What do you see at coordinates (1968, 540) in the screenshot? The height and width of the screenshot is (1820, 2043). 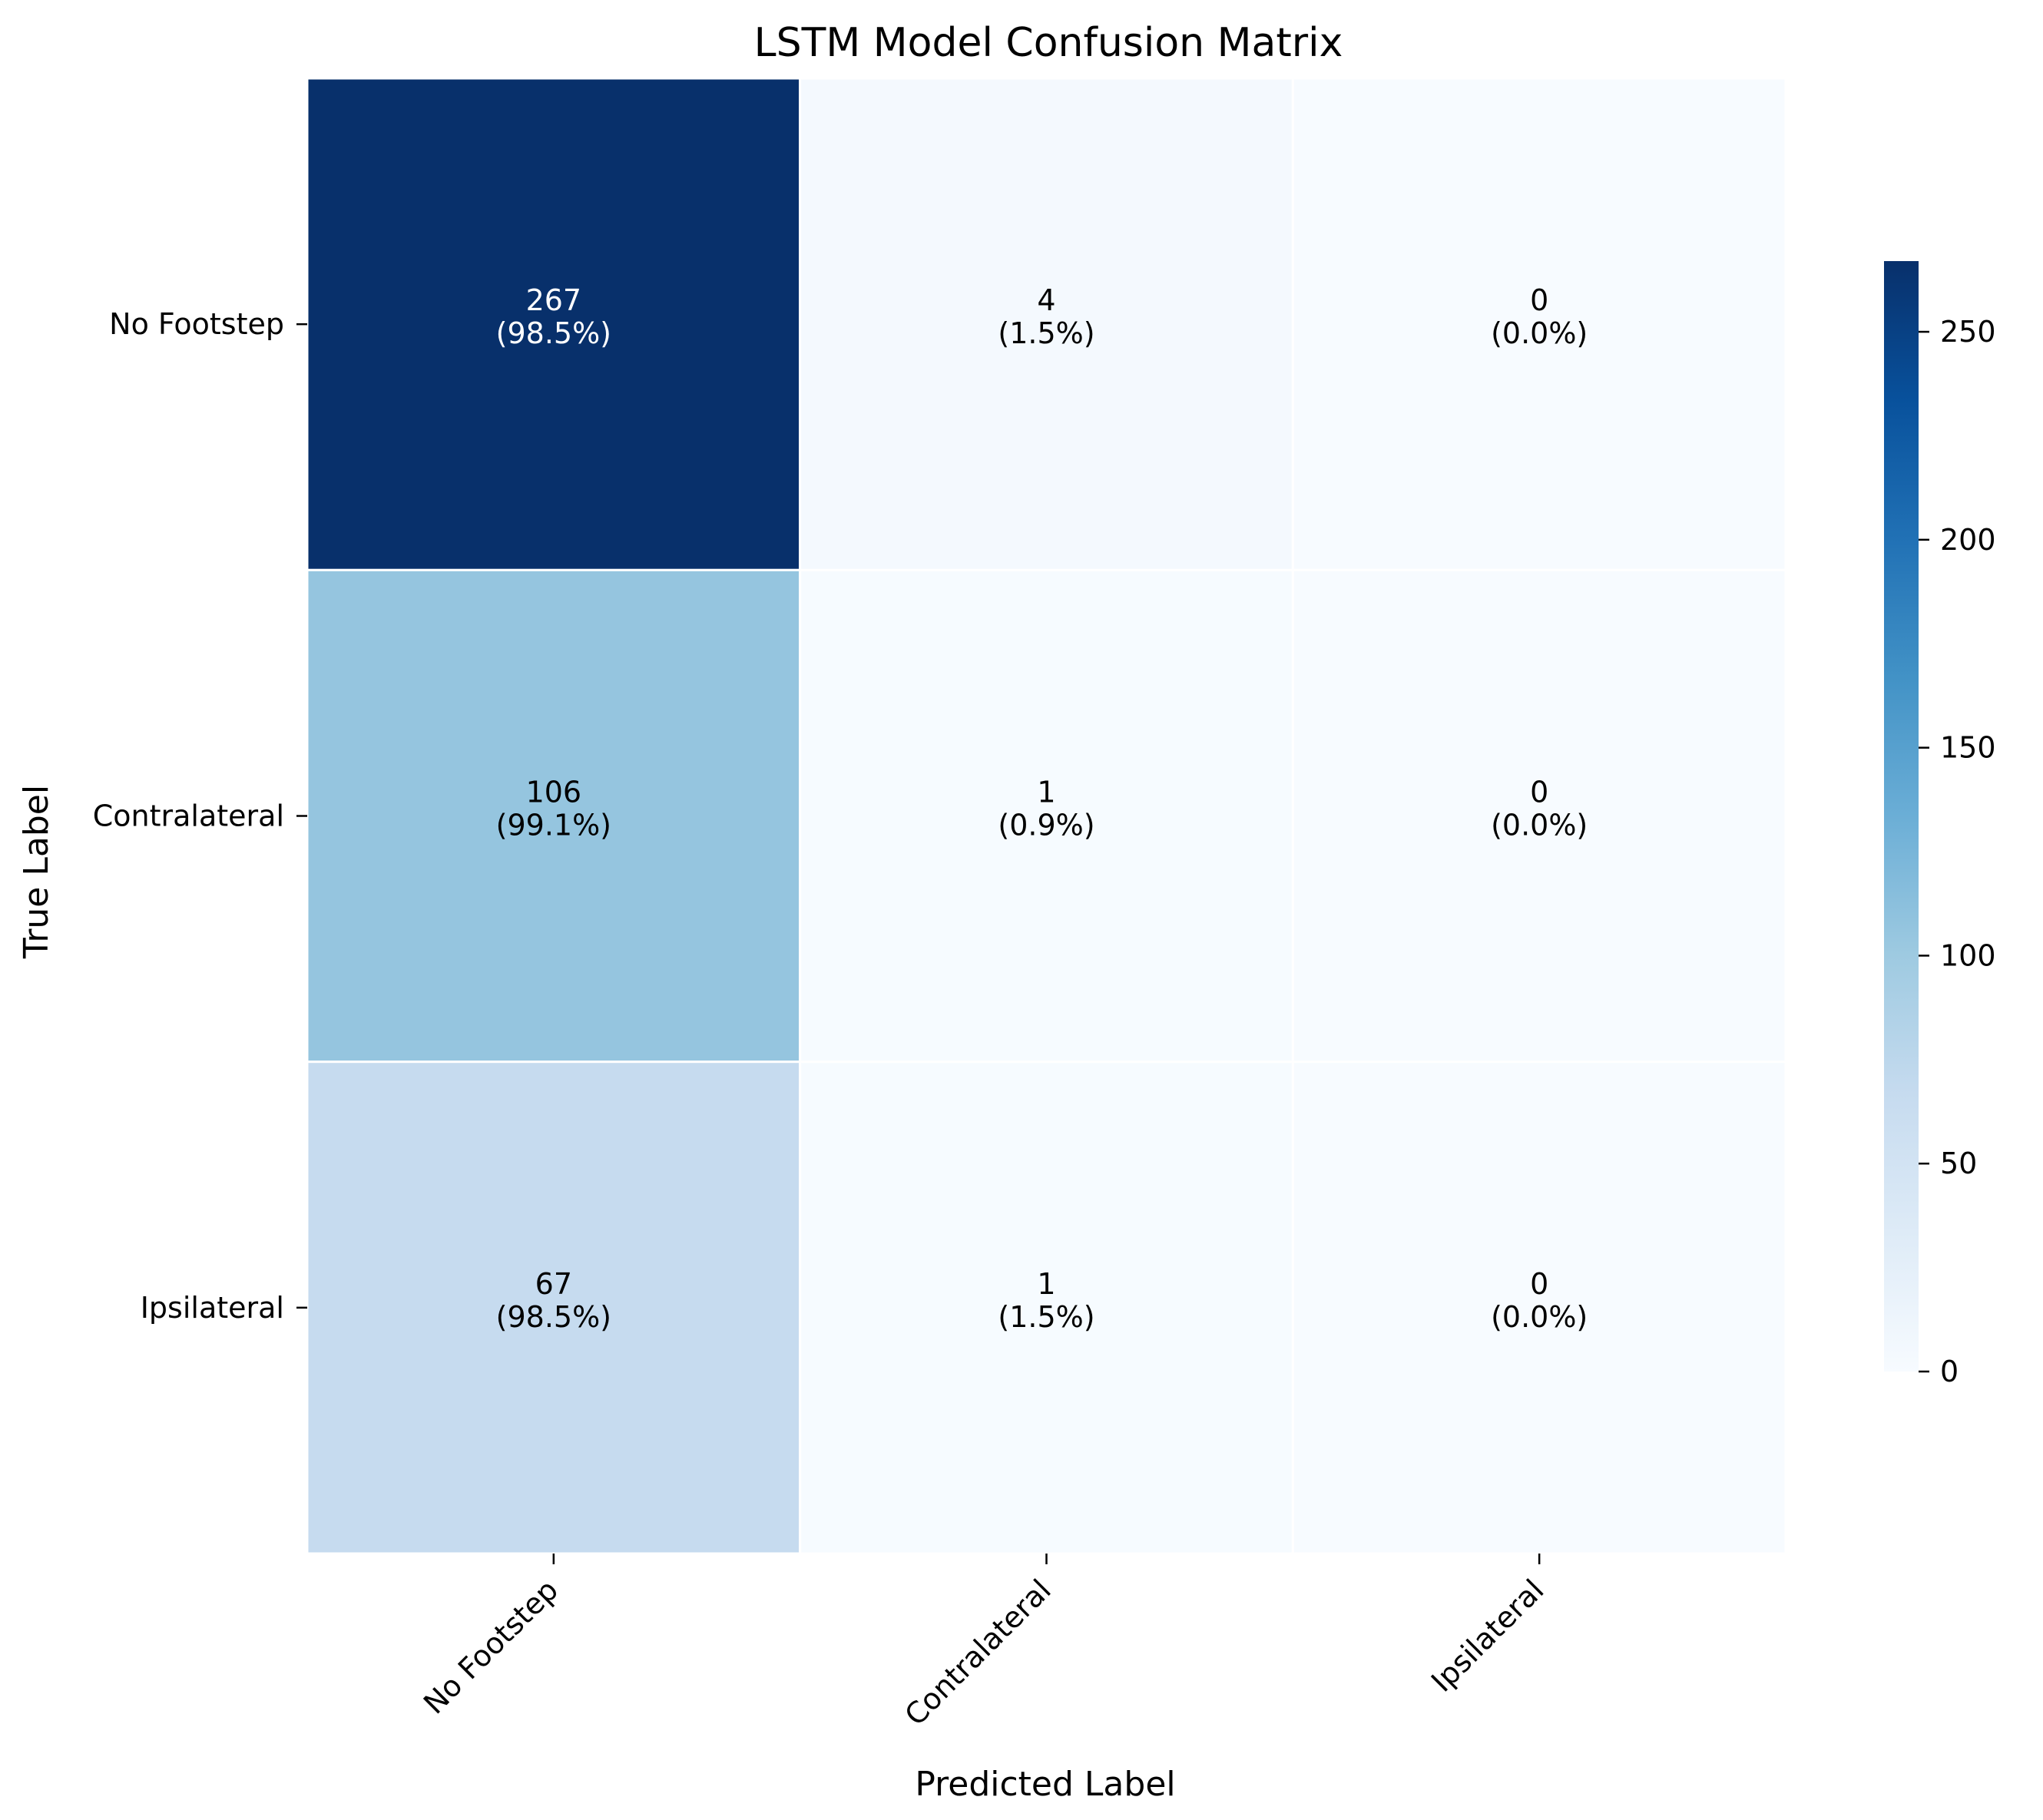 I see `colorbar-tick-label: 200` at bounding box center [1968, 540].